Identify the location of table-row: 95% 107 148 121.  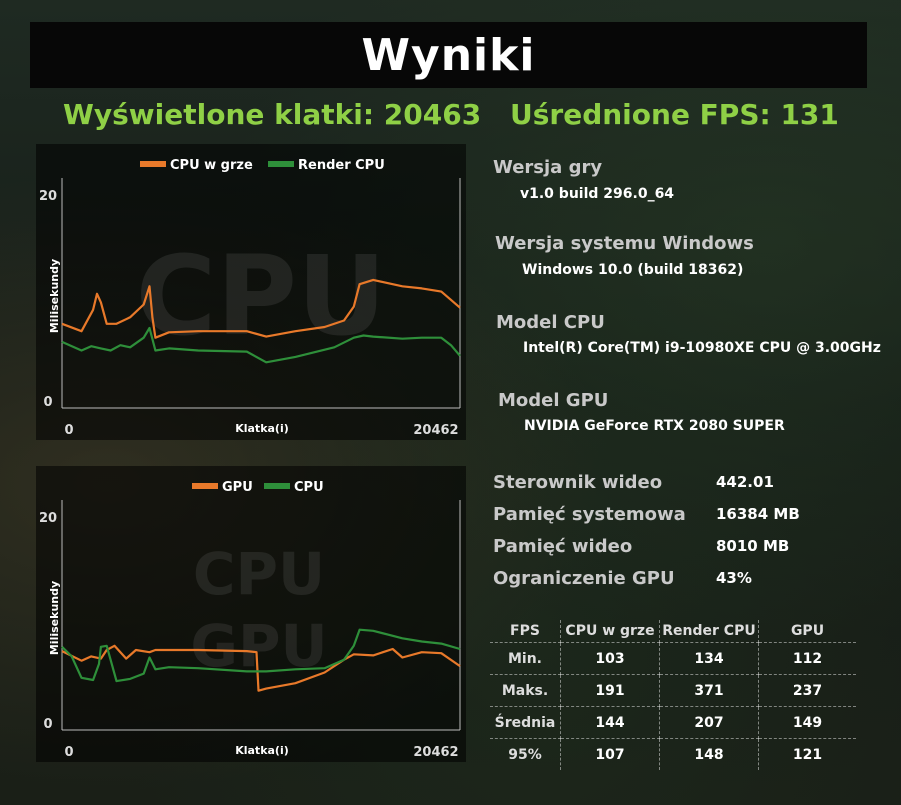
(673, 754).